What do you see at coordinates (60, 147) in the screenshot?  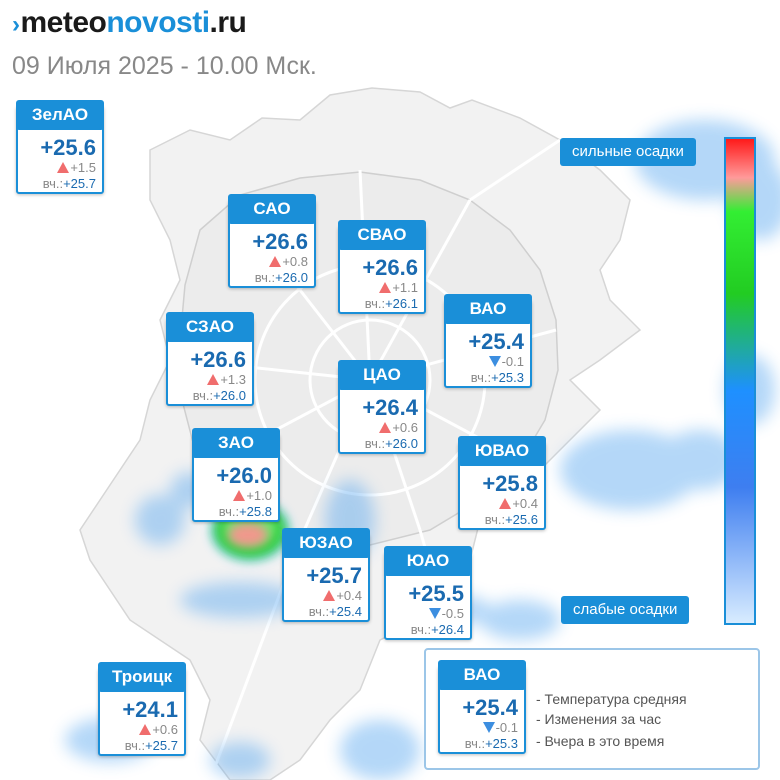 I see `district-card-zelao: ЗелАО +25.6 +1.5 вч.:+25.7` at bounding box center [60, 147].